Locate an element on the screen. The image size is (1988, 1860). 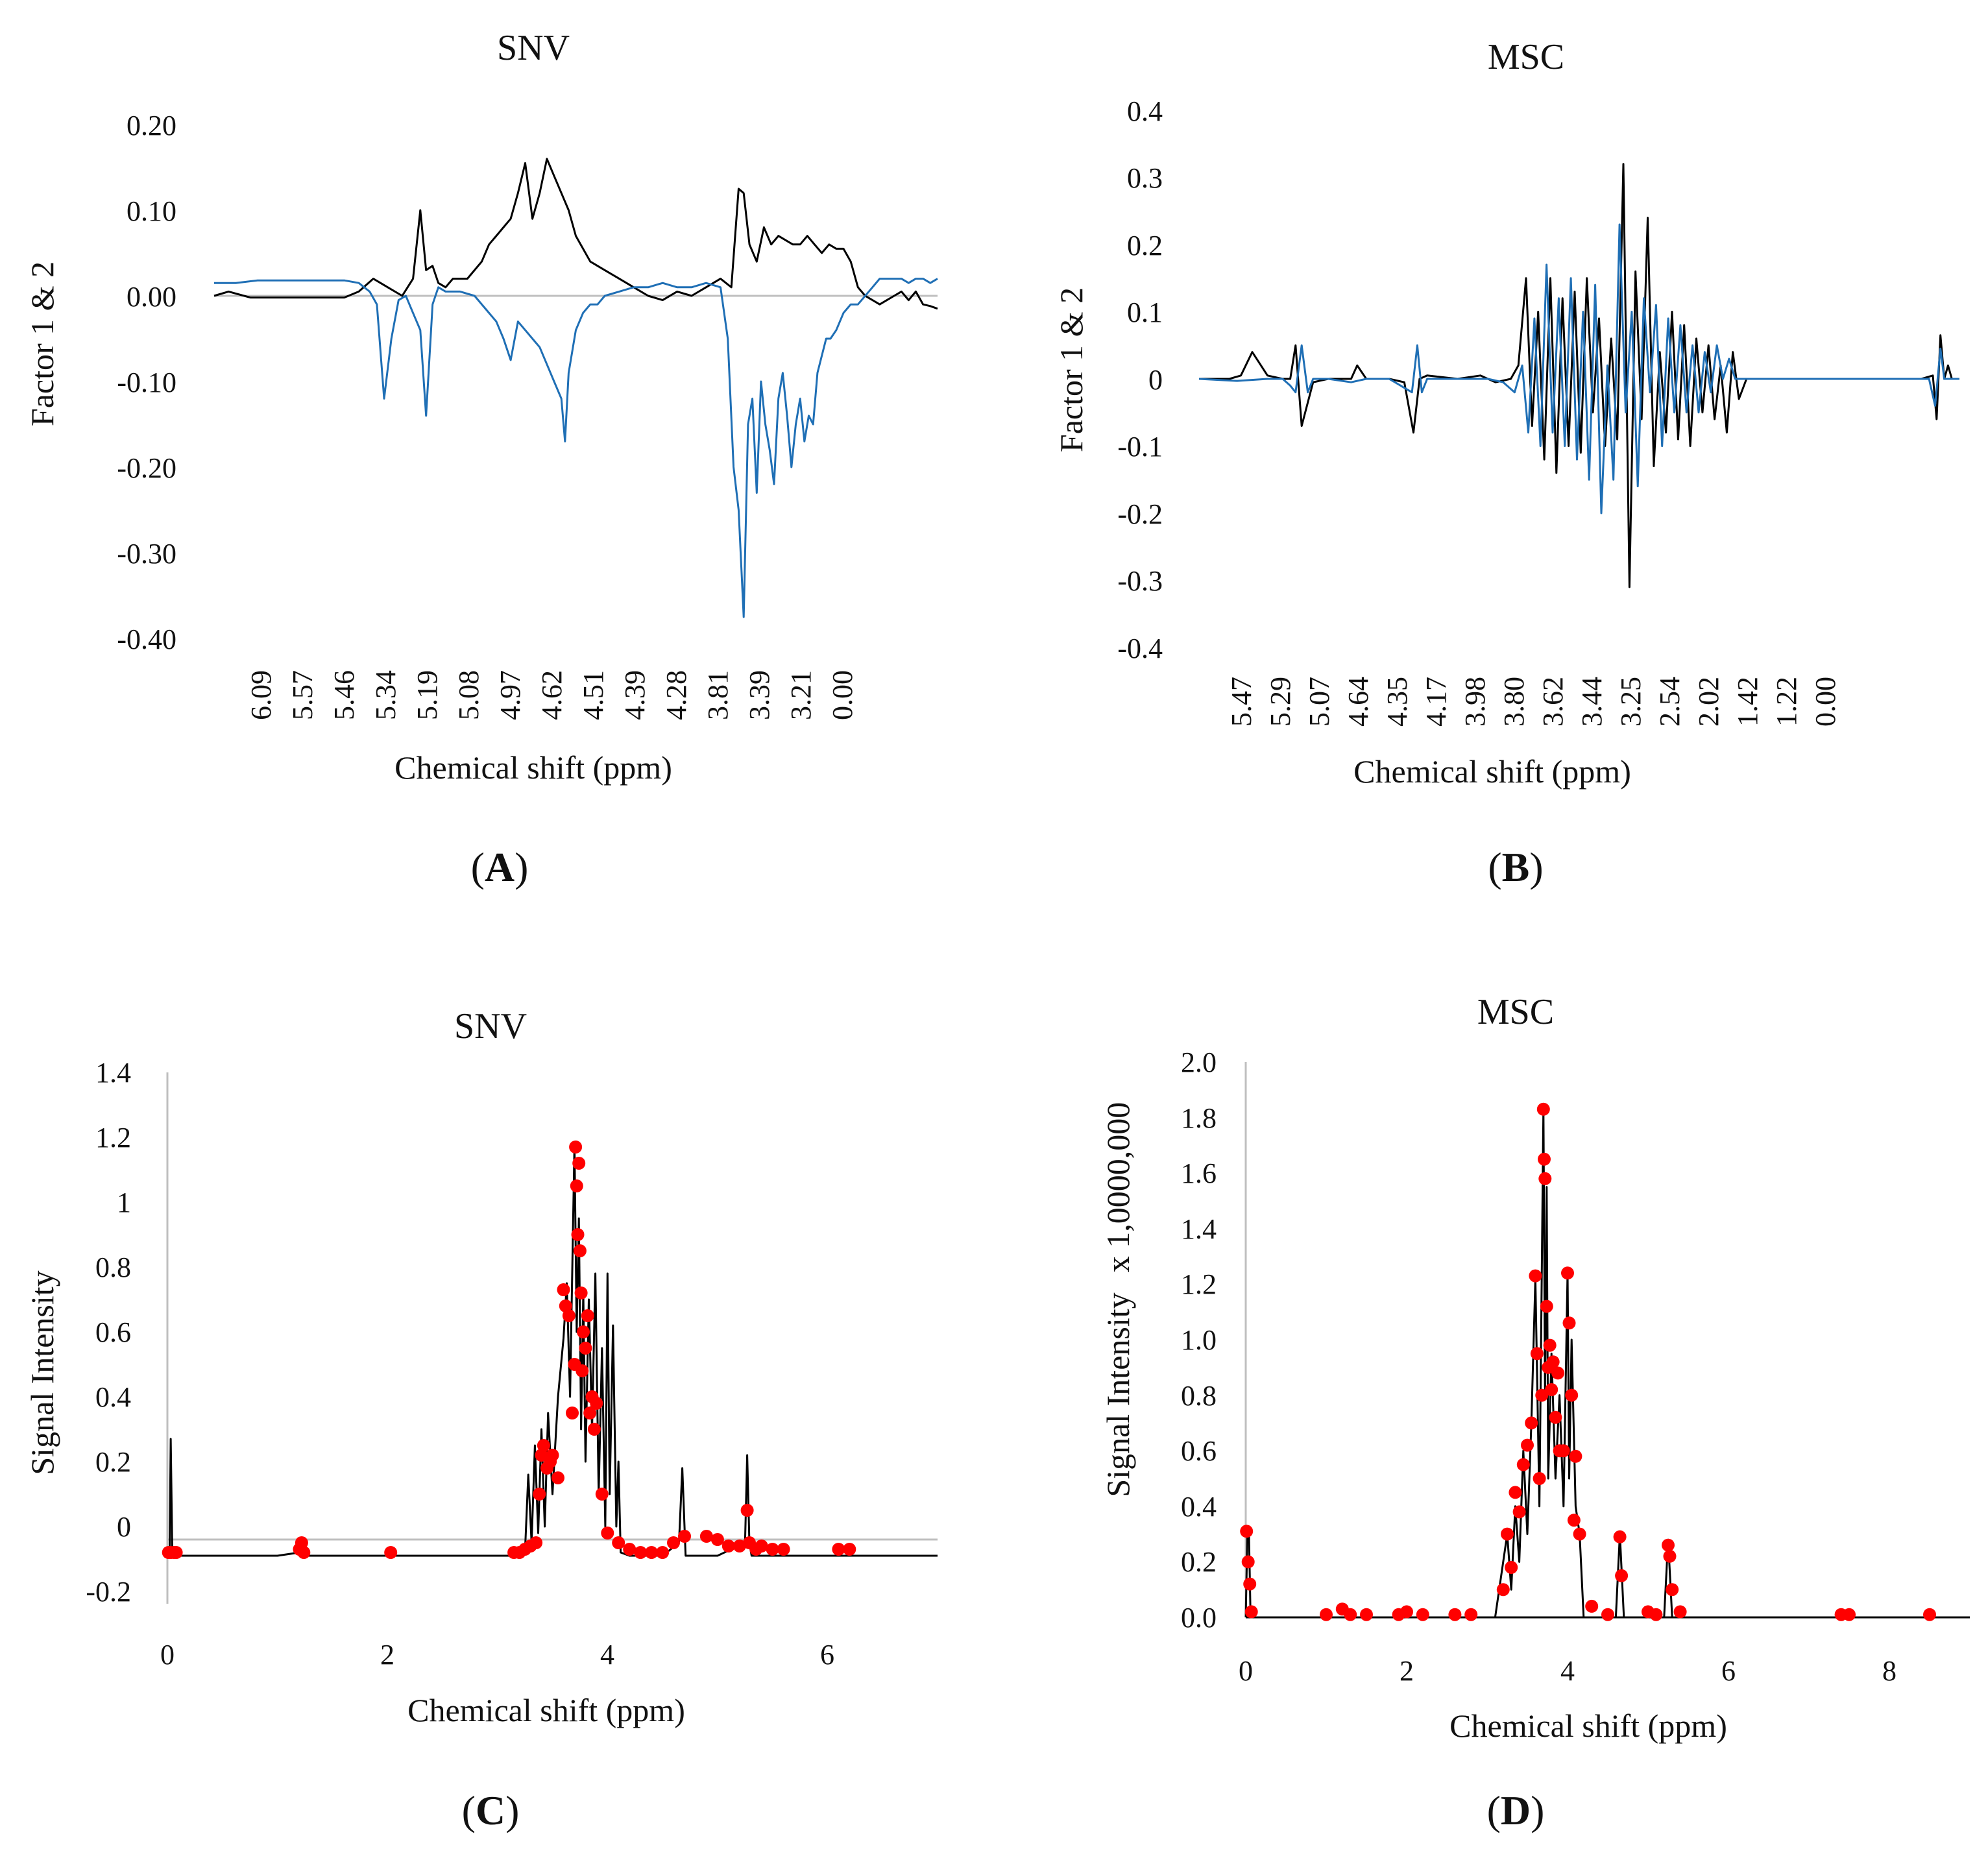
panel-b-y-tick: -0.1 is located at coordinates (1140, 447).